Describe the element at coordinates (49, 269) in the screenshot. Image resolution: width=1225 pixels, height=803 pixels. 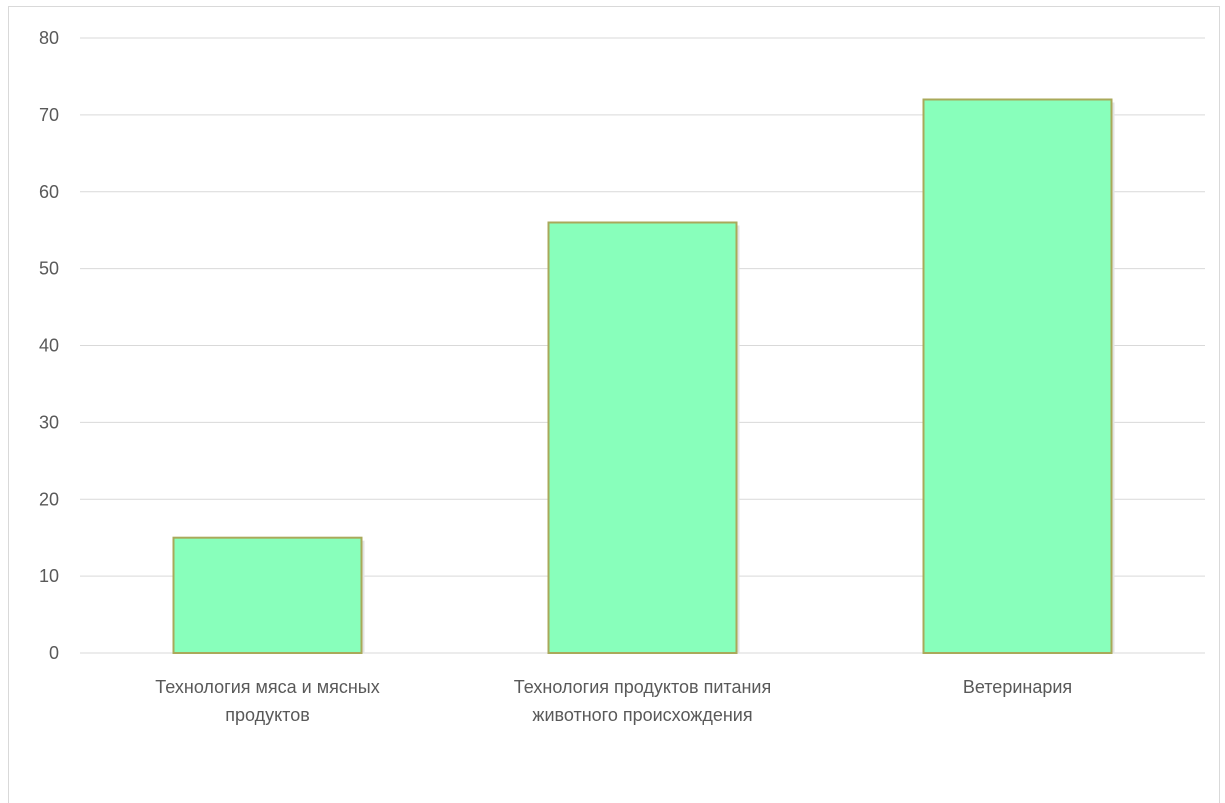
I see `y-tick-label: 50` at that location.